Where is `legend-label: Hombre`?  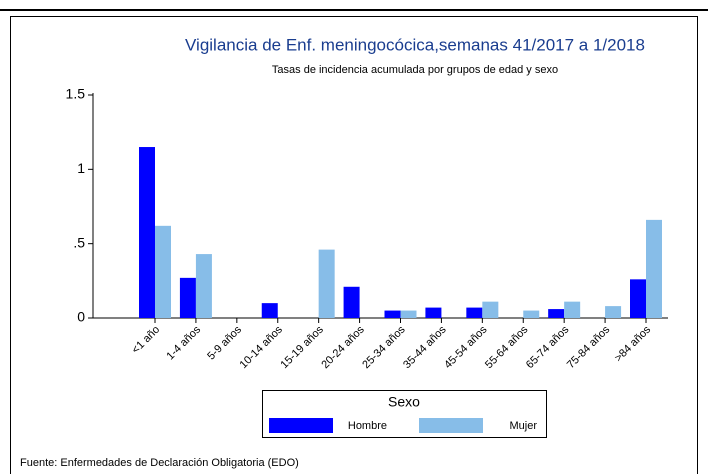 legend-label: Hombre is located at coordinates (367, 426).